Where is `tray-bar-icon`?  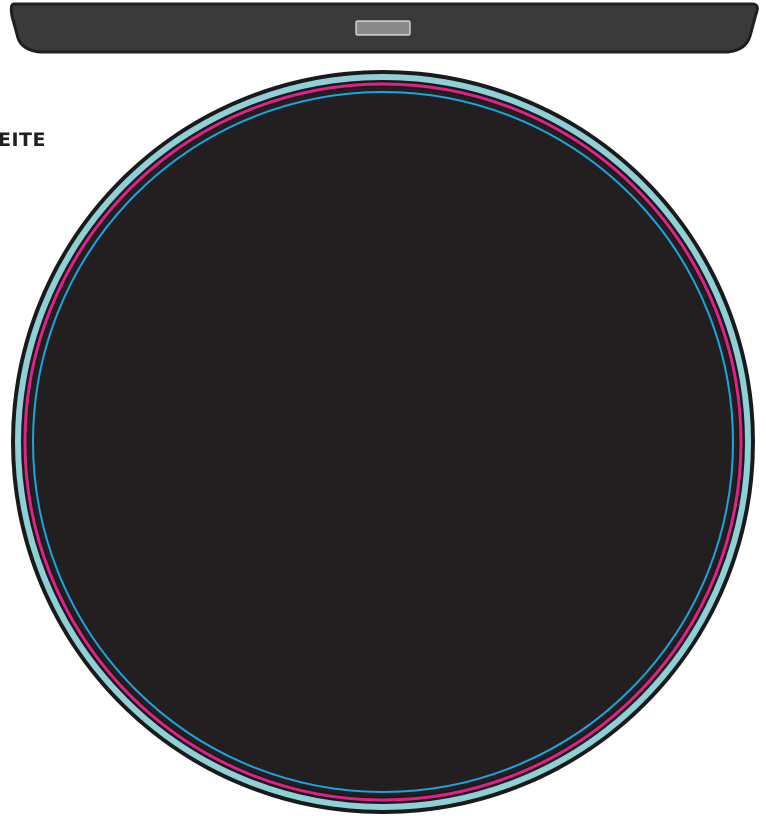
tray-bar-icon is located at coordinates (383, 30).